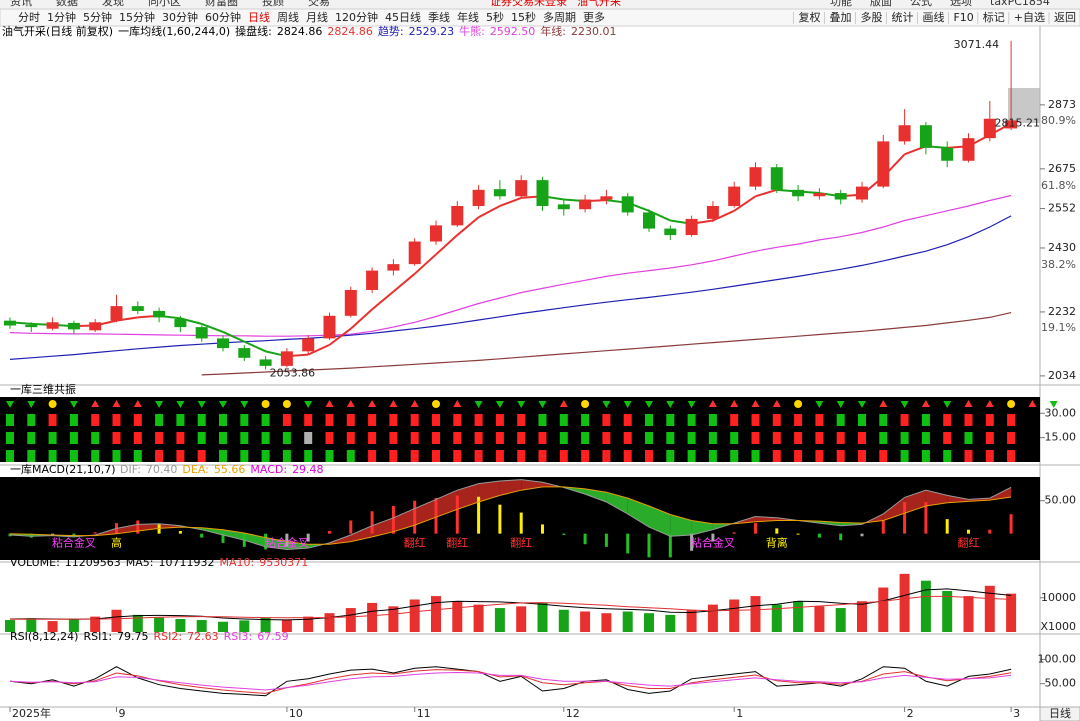 The width and height of the screenshot is (1080, 721). I want to click on period-tab: 分时, so click(29, 17).